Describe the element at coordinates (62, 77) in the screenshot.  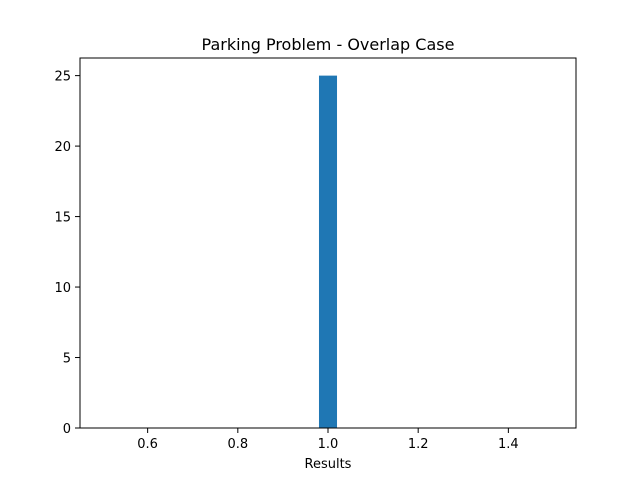
I see `y-tick-label: 25` at that location.